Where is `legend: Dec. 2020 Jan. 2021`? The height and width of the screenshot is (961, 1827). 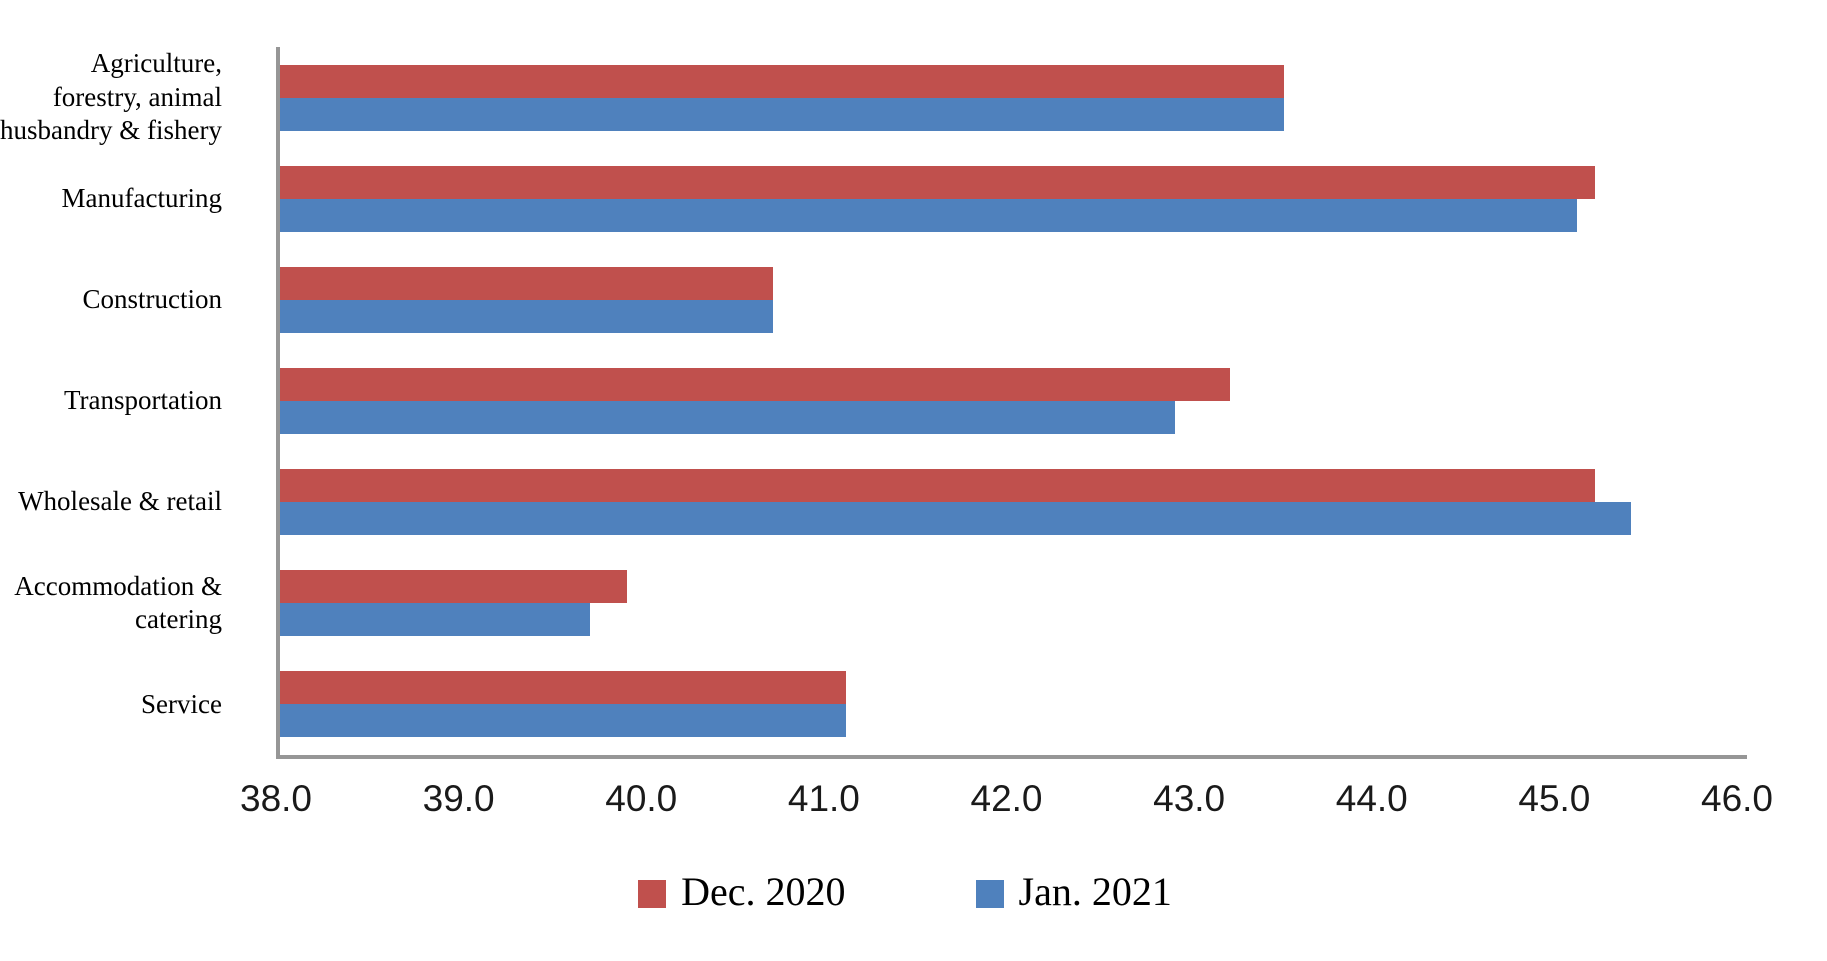 legend: Dec. 2020 Jan. 2021 is located at coordinates (905, 894).